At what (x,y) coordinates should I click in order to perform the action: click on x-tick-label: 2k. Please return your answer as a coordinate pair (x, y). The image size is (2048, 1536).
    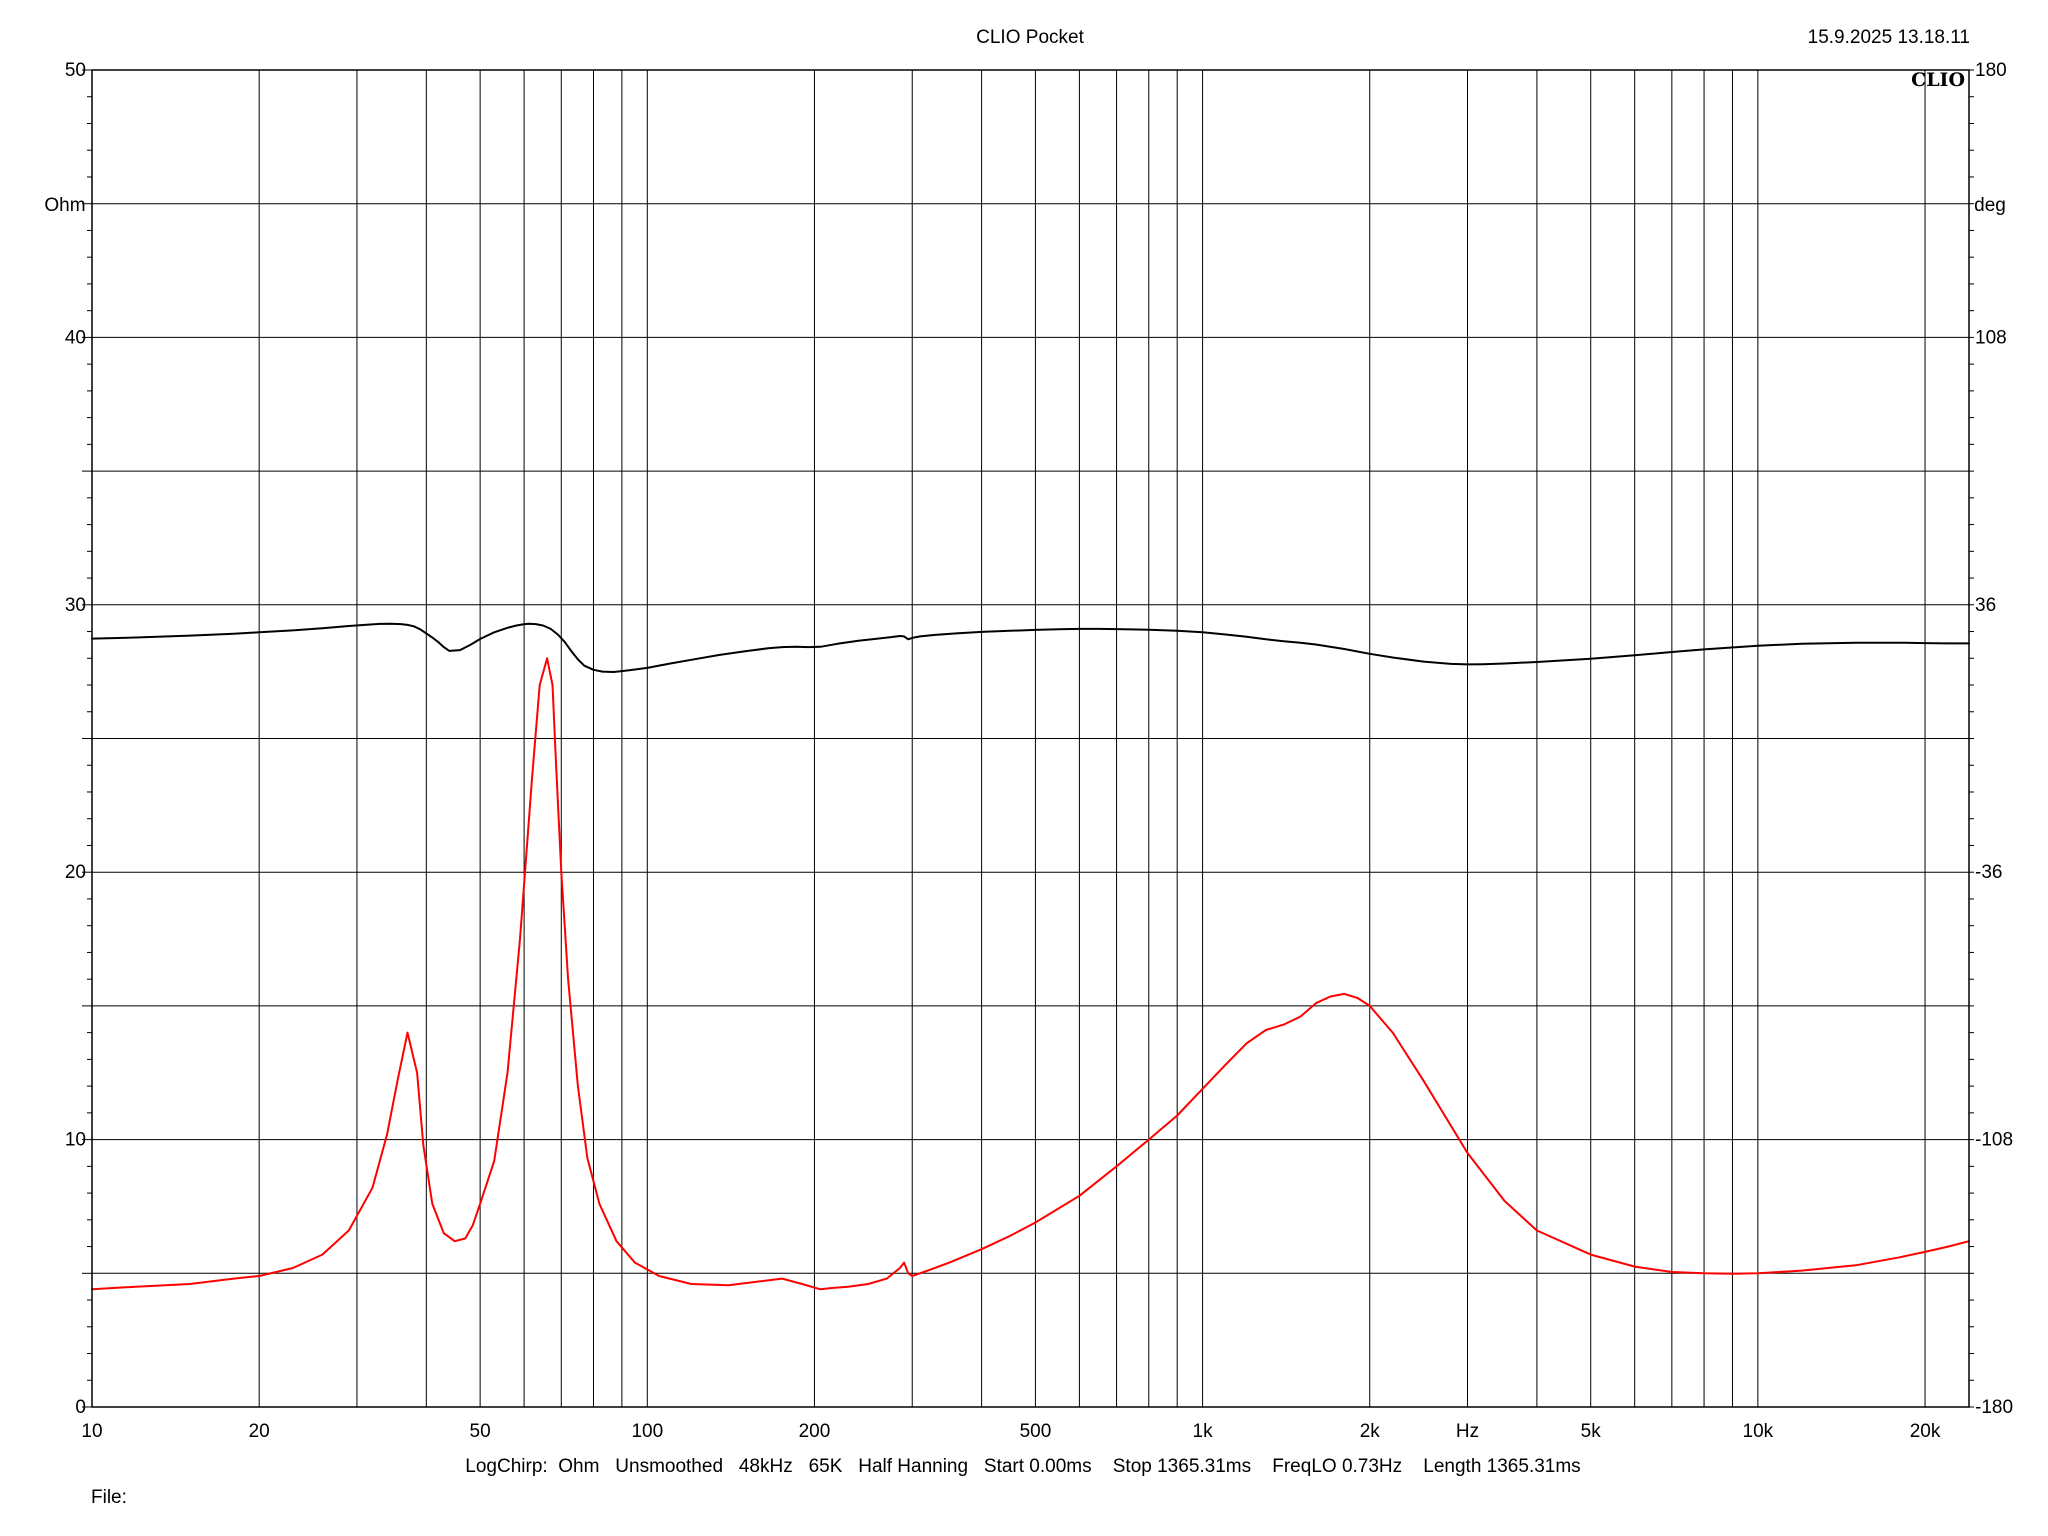
    Looking at the image, I should click on (1370, 1431).